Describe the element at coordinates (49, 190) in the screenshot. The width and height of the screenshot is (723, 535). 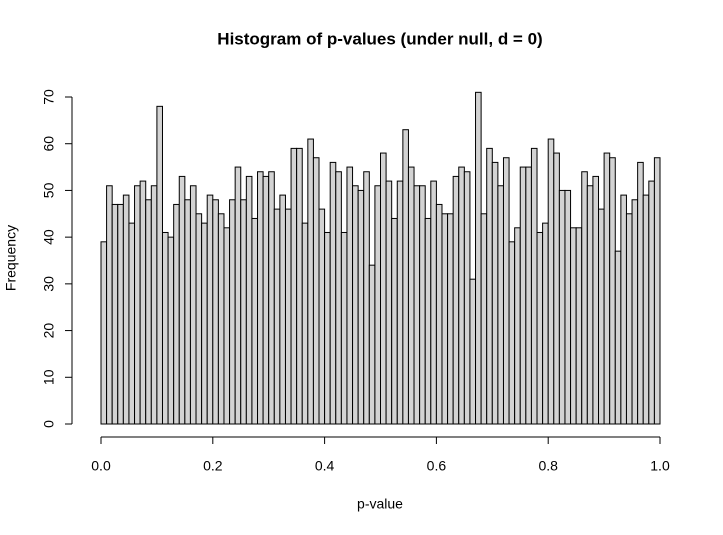
I see `y-tick-label: 50` at that location.